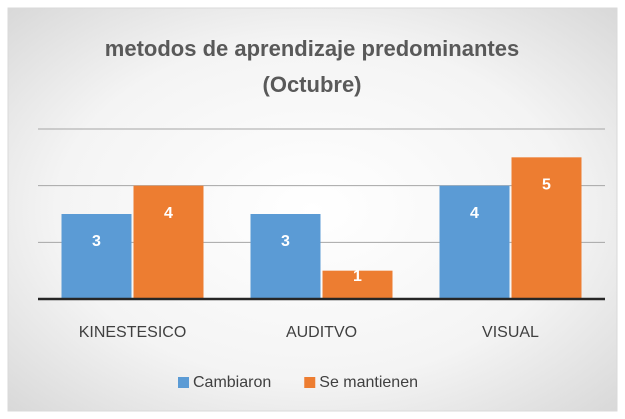 This screenshot has height=419, width=625. I want to click on chart-title: metodos de aprendizaje predominantes, so click(312, 48).